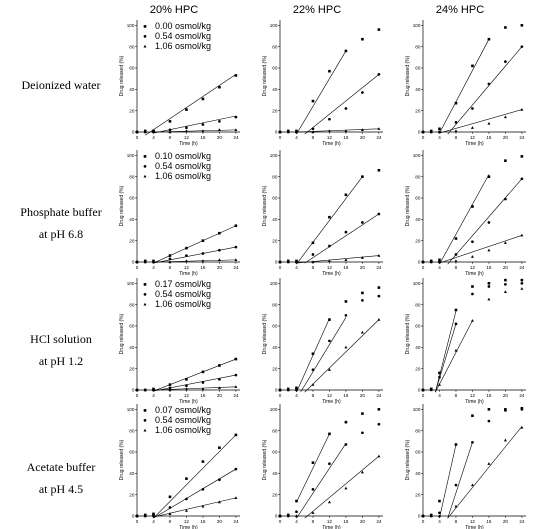 The image size is (550, 529). I want to click on y-tick-label: 100, so click(274, 25).